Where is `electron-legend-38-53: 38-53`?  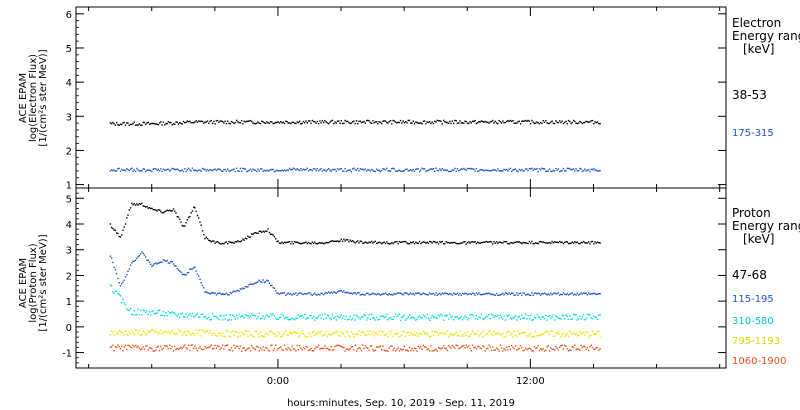 electron-legend-38-53: 38-53 is located at coordinates (749, 95).